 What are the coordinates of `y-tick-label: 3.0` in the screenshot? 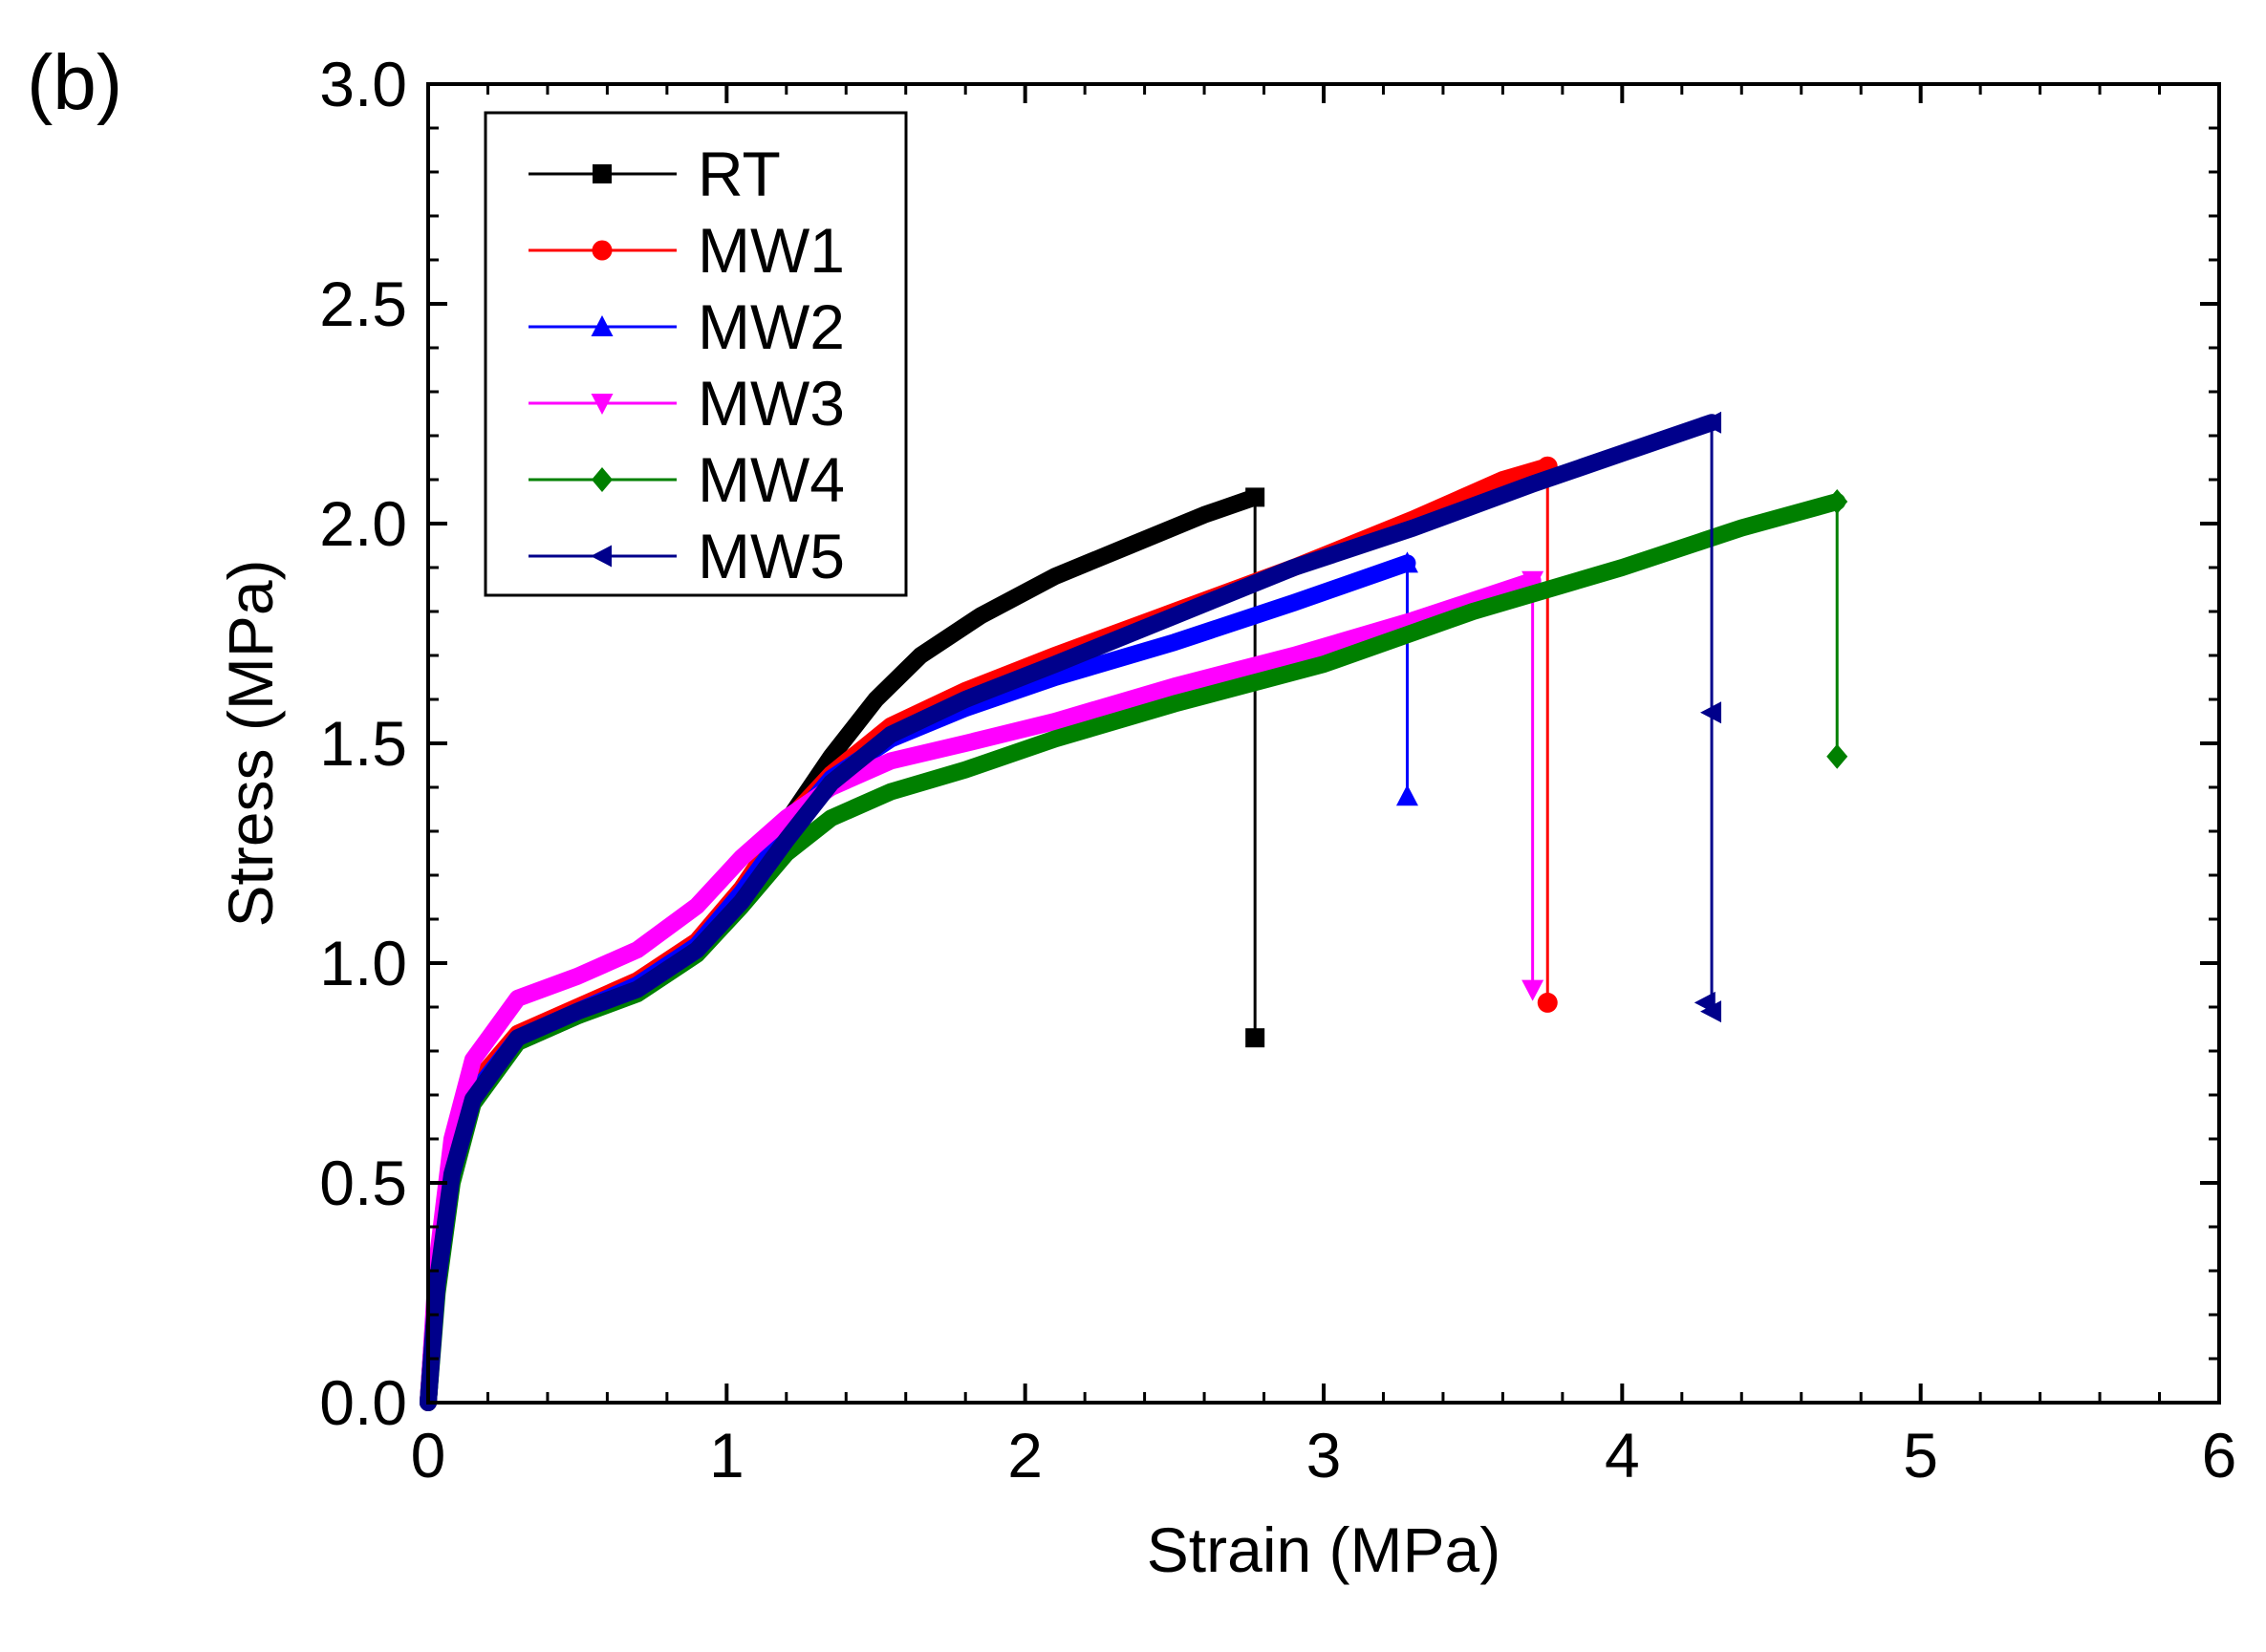 It's located at (363, 84).